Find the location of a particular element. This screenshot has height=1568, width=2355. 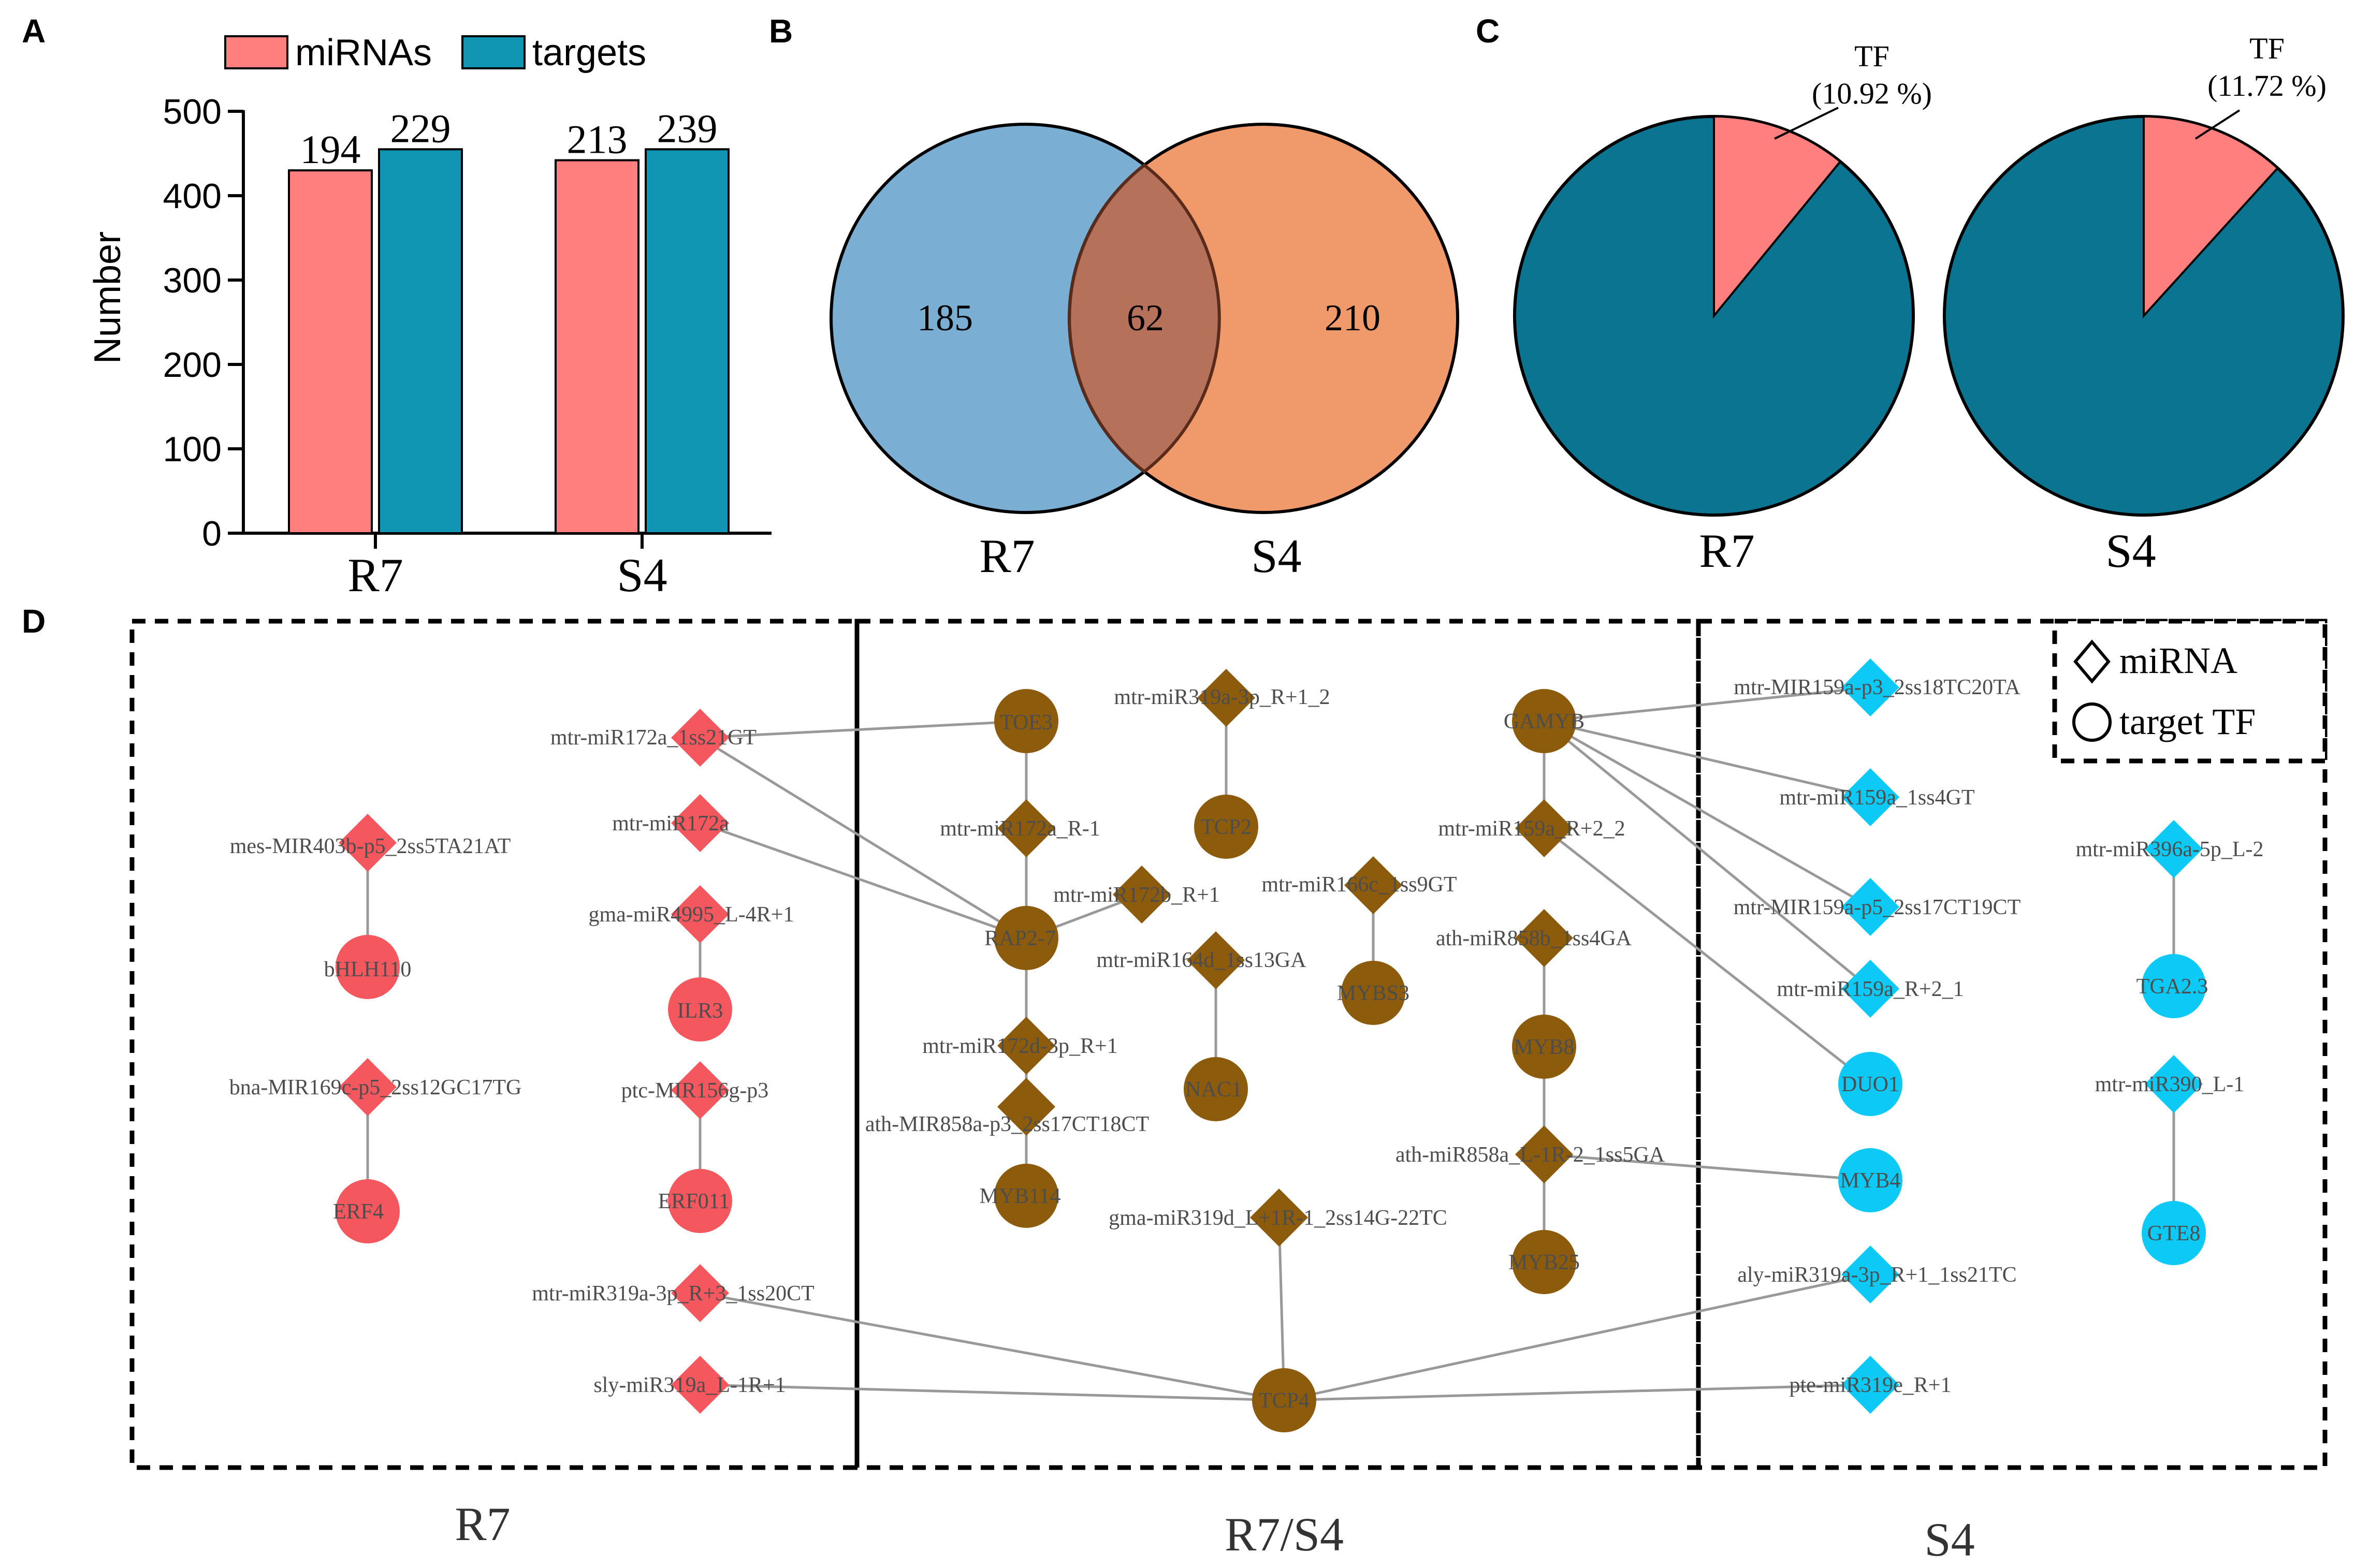

mirna-node-sh_m8 is located at coordinates (1279, 1218).